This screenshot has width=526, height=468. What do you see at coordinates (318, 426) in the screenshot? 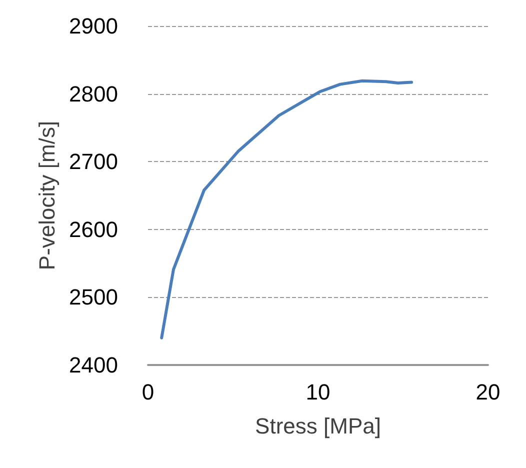
I see `x-axis-title: Stress [MPa]` at bounding box center [318, 426].